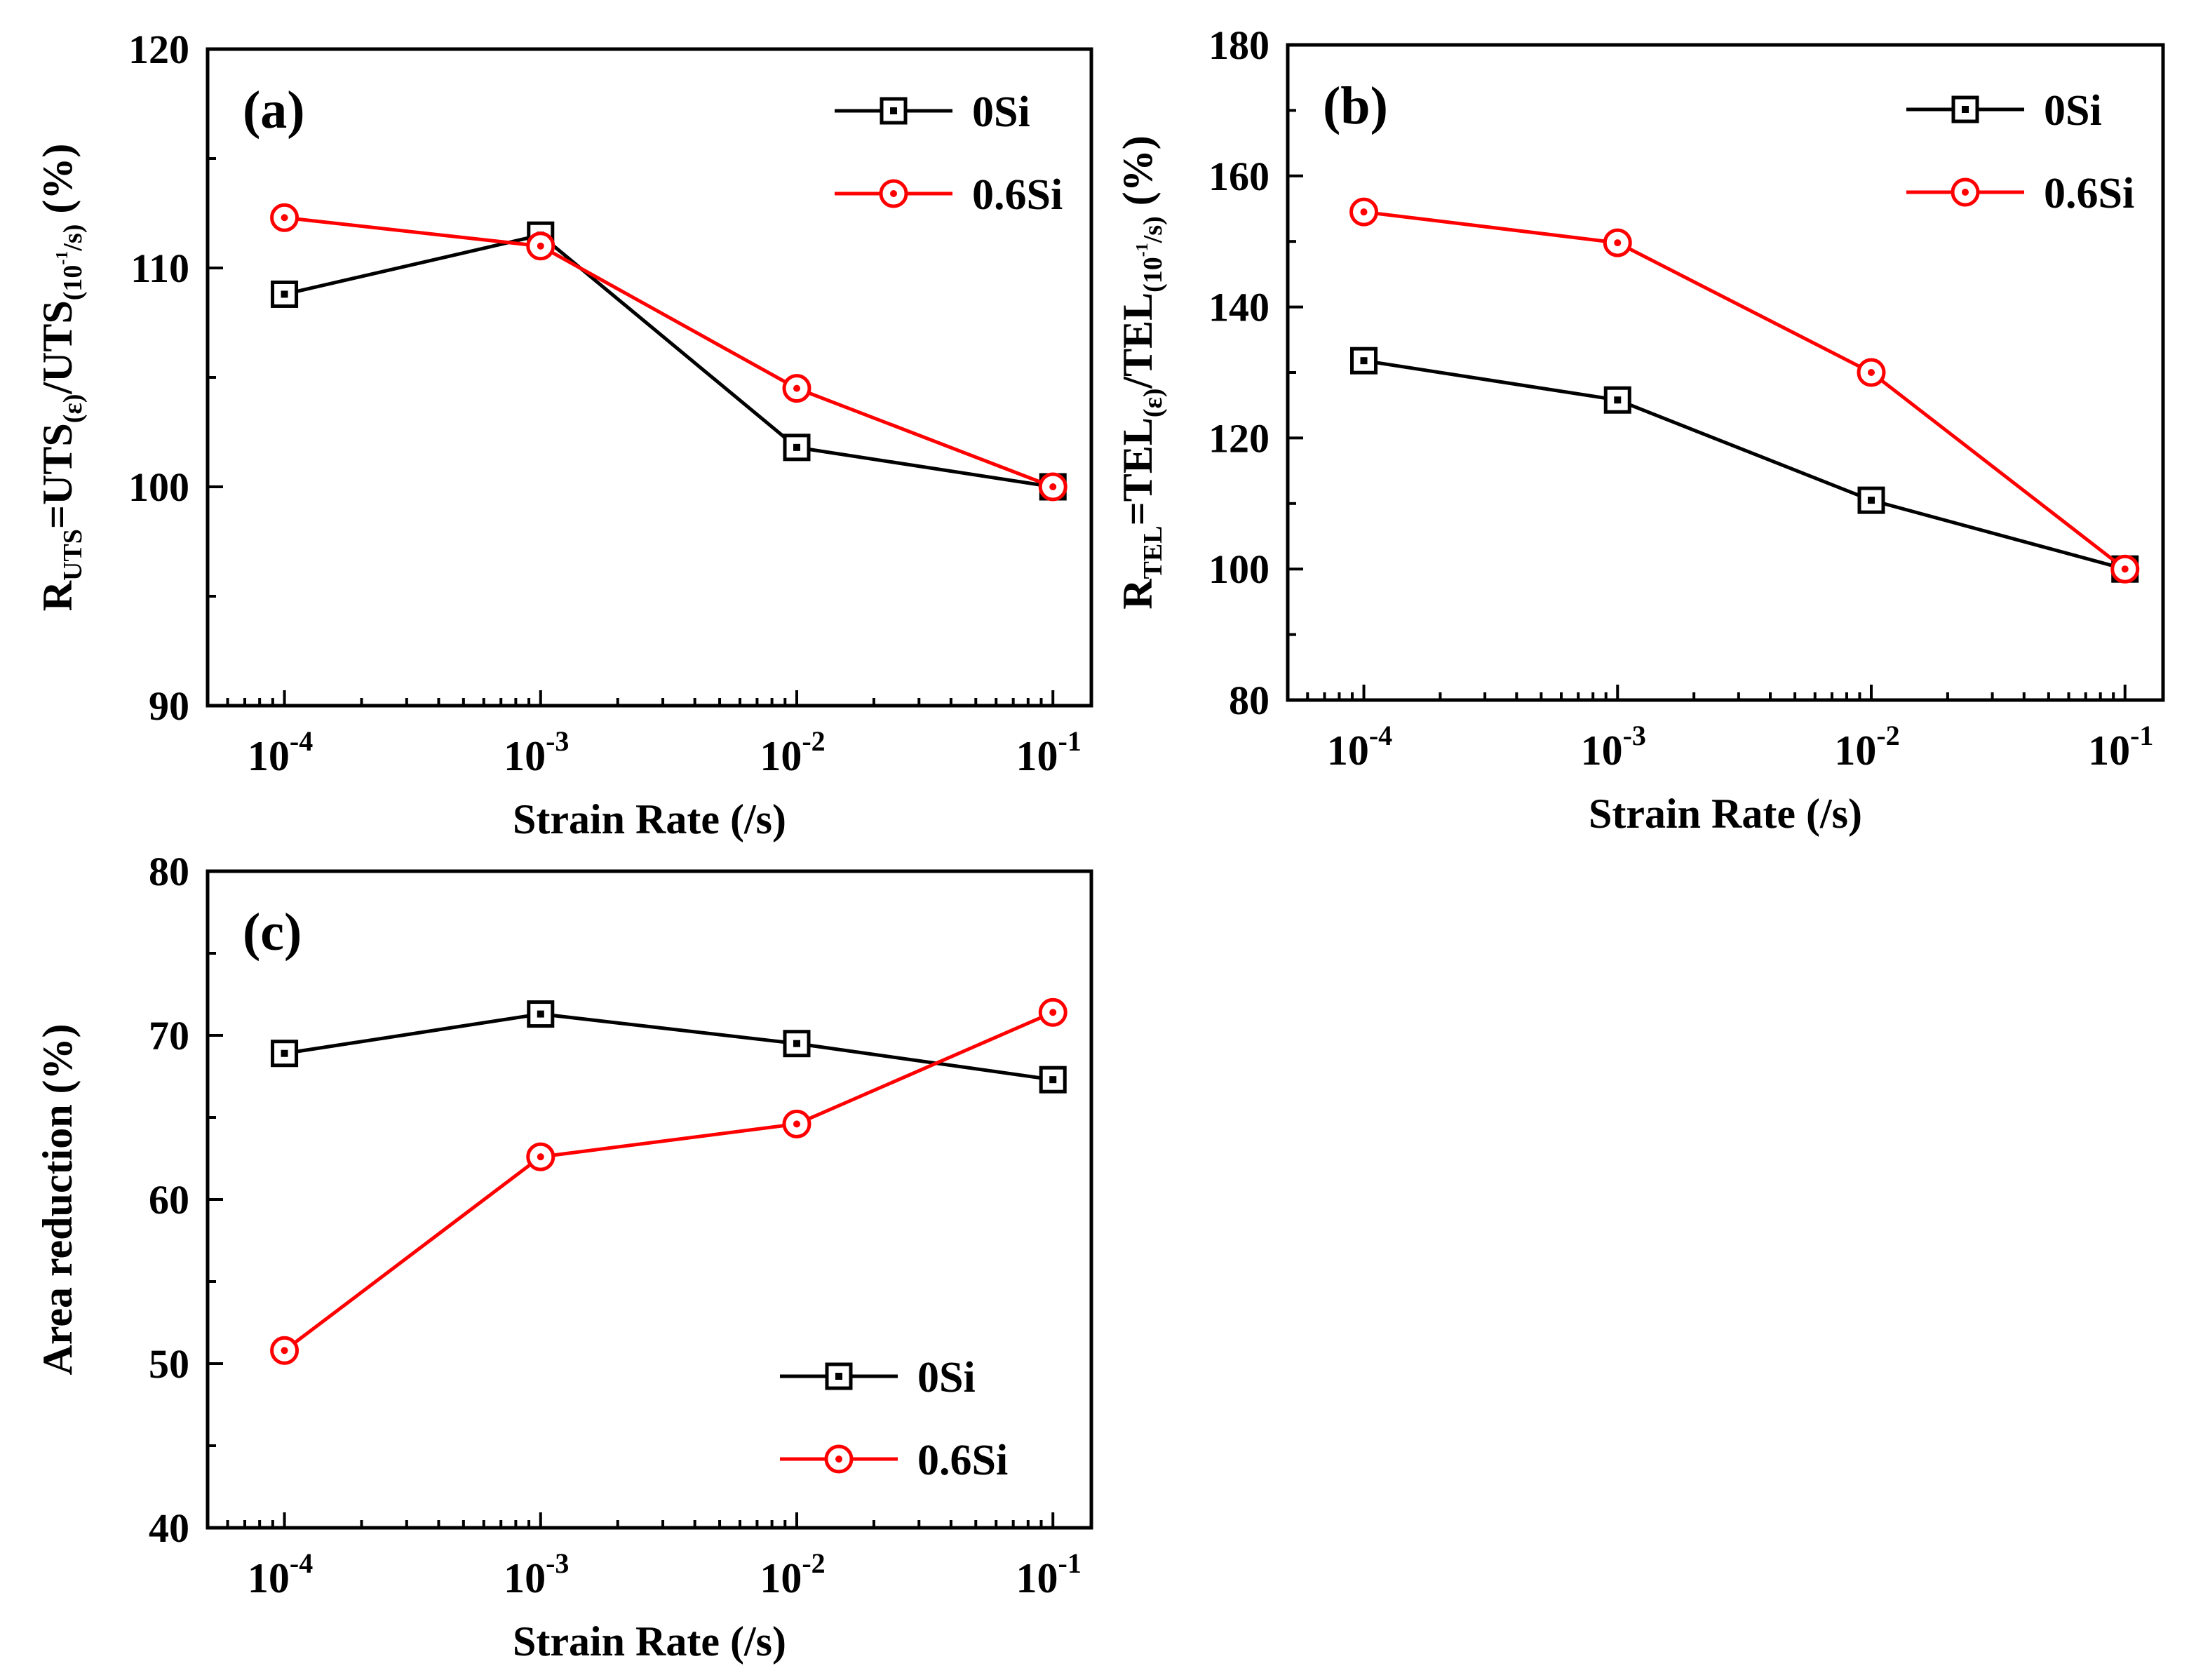 Image resolution: width=2189 pixels, height=1680 pixels. What do you see at coordinates (159, 269) in the screenshot?
I see `y-tick-label: 110` at bounding box center [159, 269].